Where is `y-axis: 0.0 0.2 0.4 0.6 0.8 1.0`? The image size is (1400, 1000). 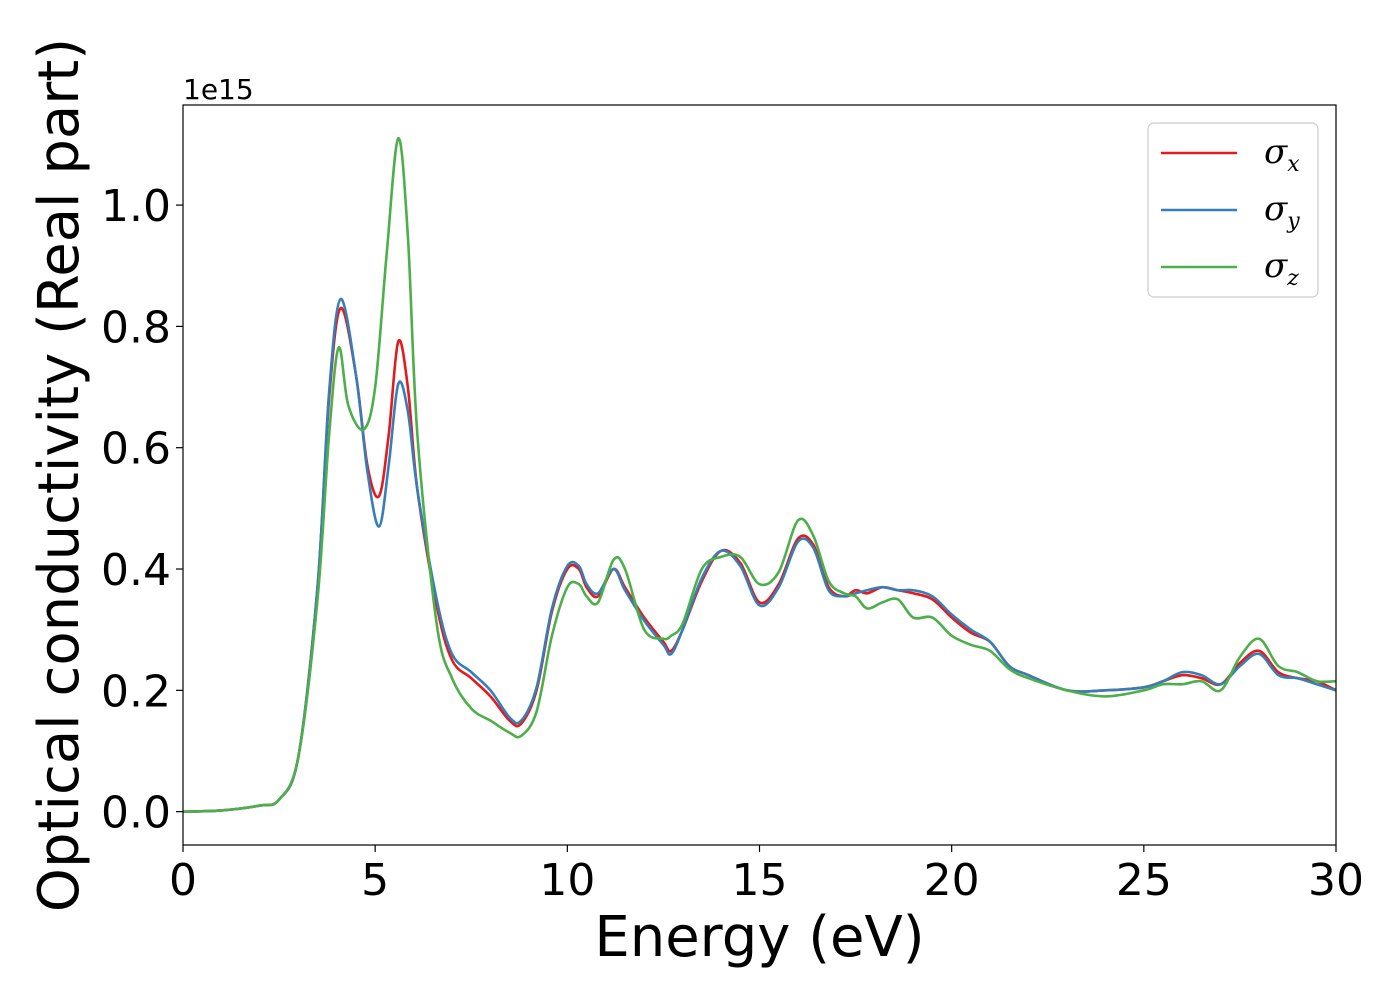
y-axis: 0.0 0.2 0.4 0.6 0.8 1.0 is located at coordinates (142, 510).